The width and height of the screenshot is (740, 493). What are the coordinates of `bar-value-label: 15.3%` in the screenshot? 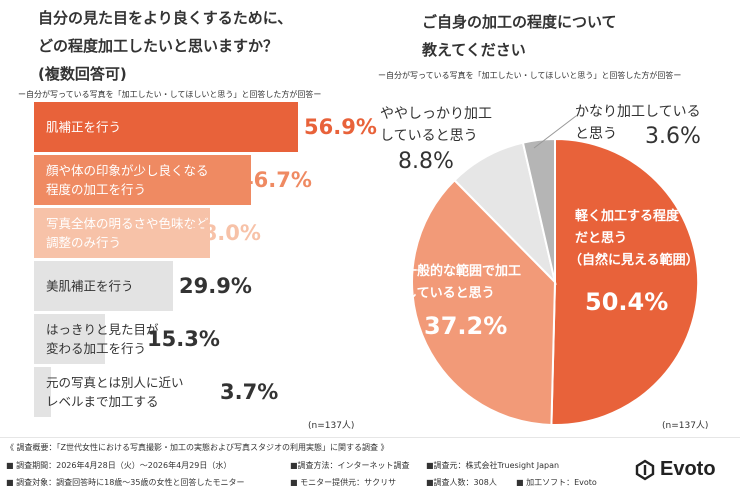 It's located at (183, 339).